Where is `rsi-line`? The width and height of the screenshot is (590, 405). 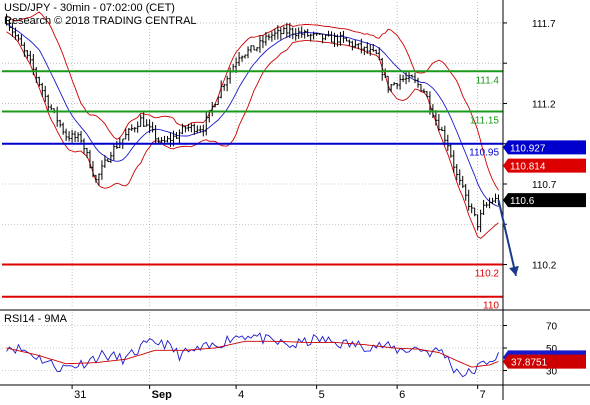 rsi-line is located at coordinates (252, 355).